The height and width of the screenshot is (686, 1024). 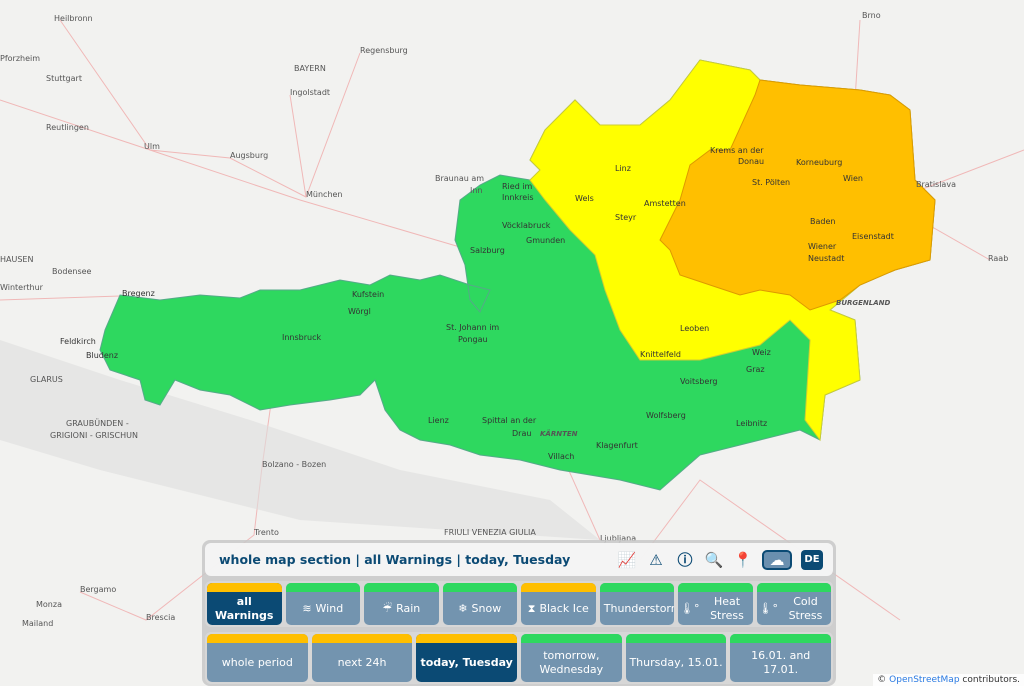 I want to click on map-label: Leibnitz, so click(x=751, y=423).